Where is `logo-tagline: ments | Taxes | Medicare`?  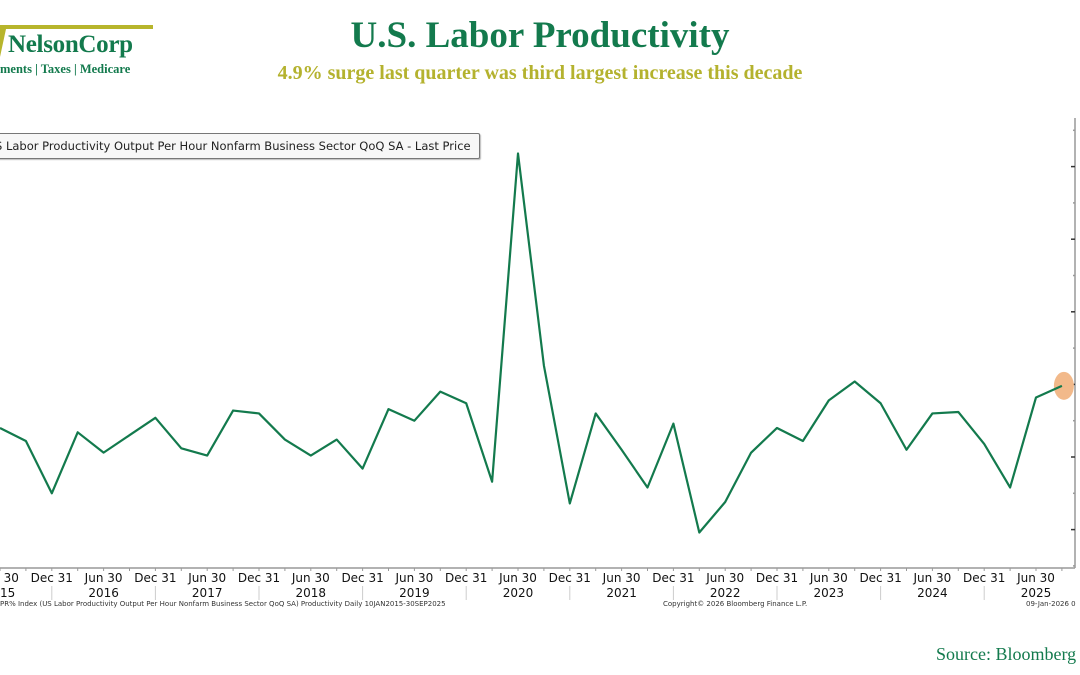
logo-tagline: ments | Taxes | Medicare is located at coordinates (65, 69).